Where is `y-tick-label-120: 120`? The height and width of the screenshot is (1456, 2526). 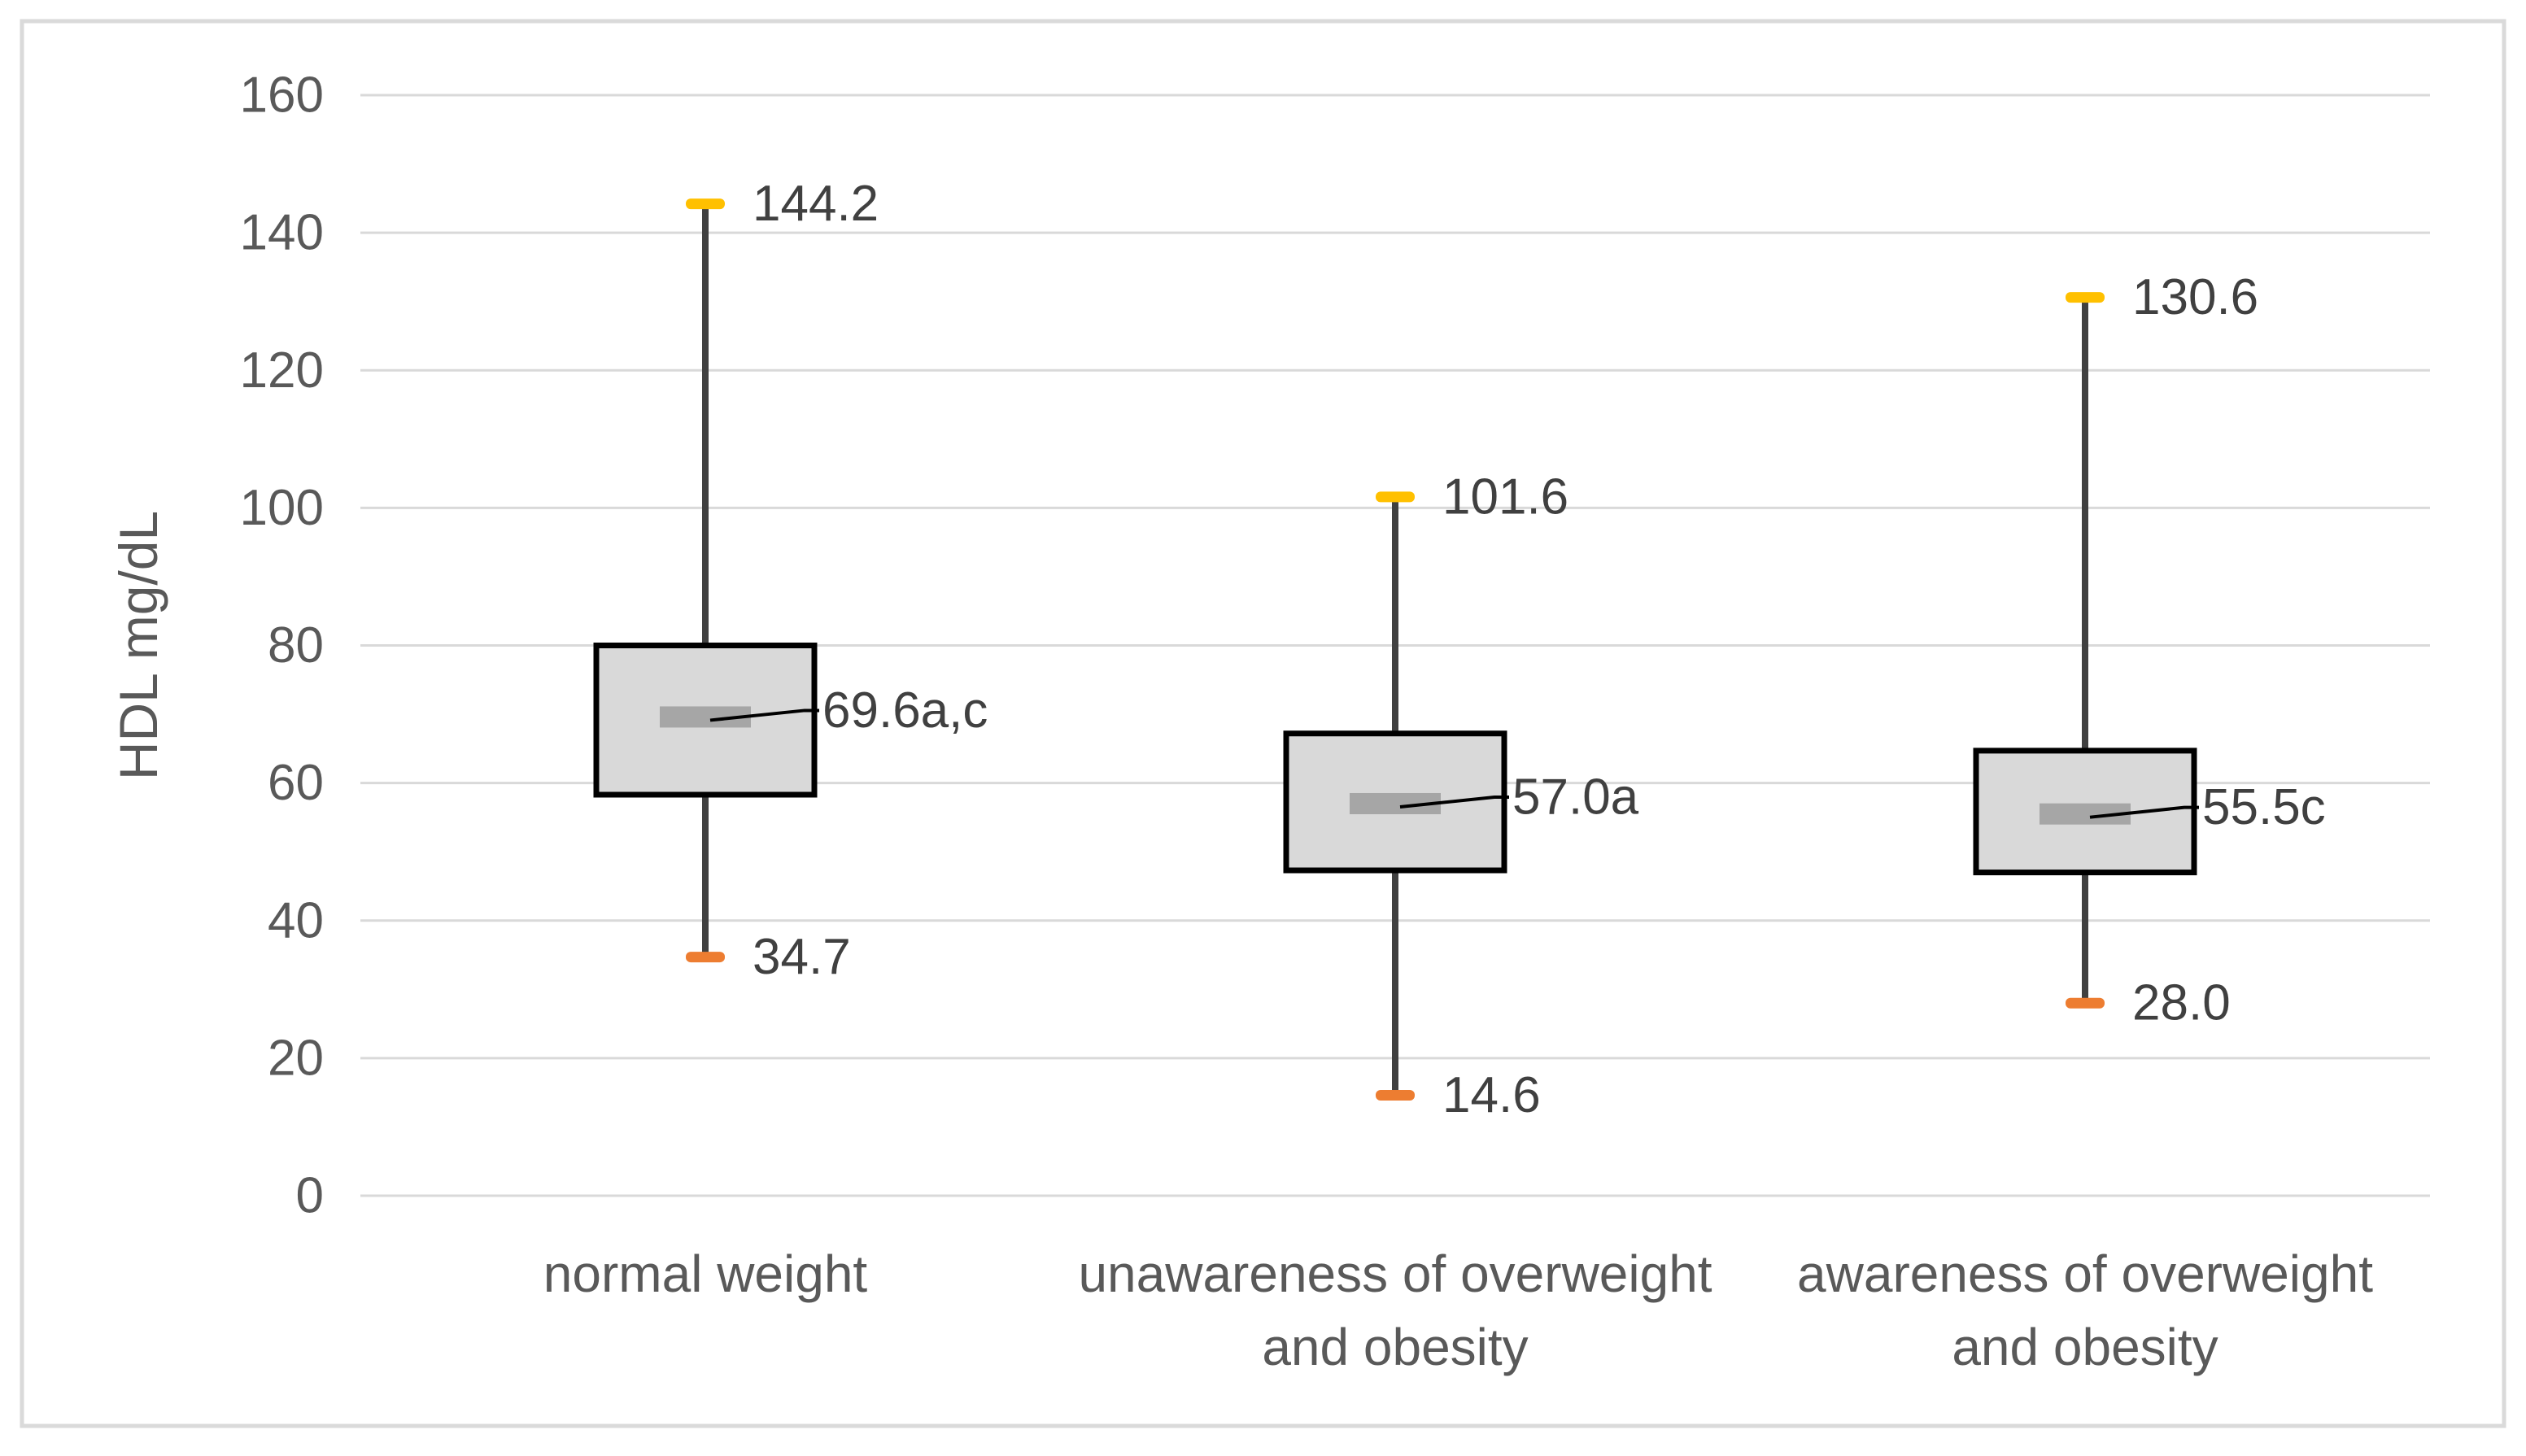 y-tick-label-120: 120 is located at coordinates (282, 370).